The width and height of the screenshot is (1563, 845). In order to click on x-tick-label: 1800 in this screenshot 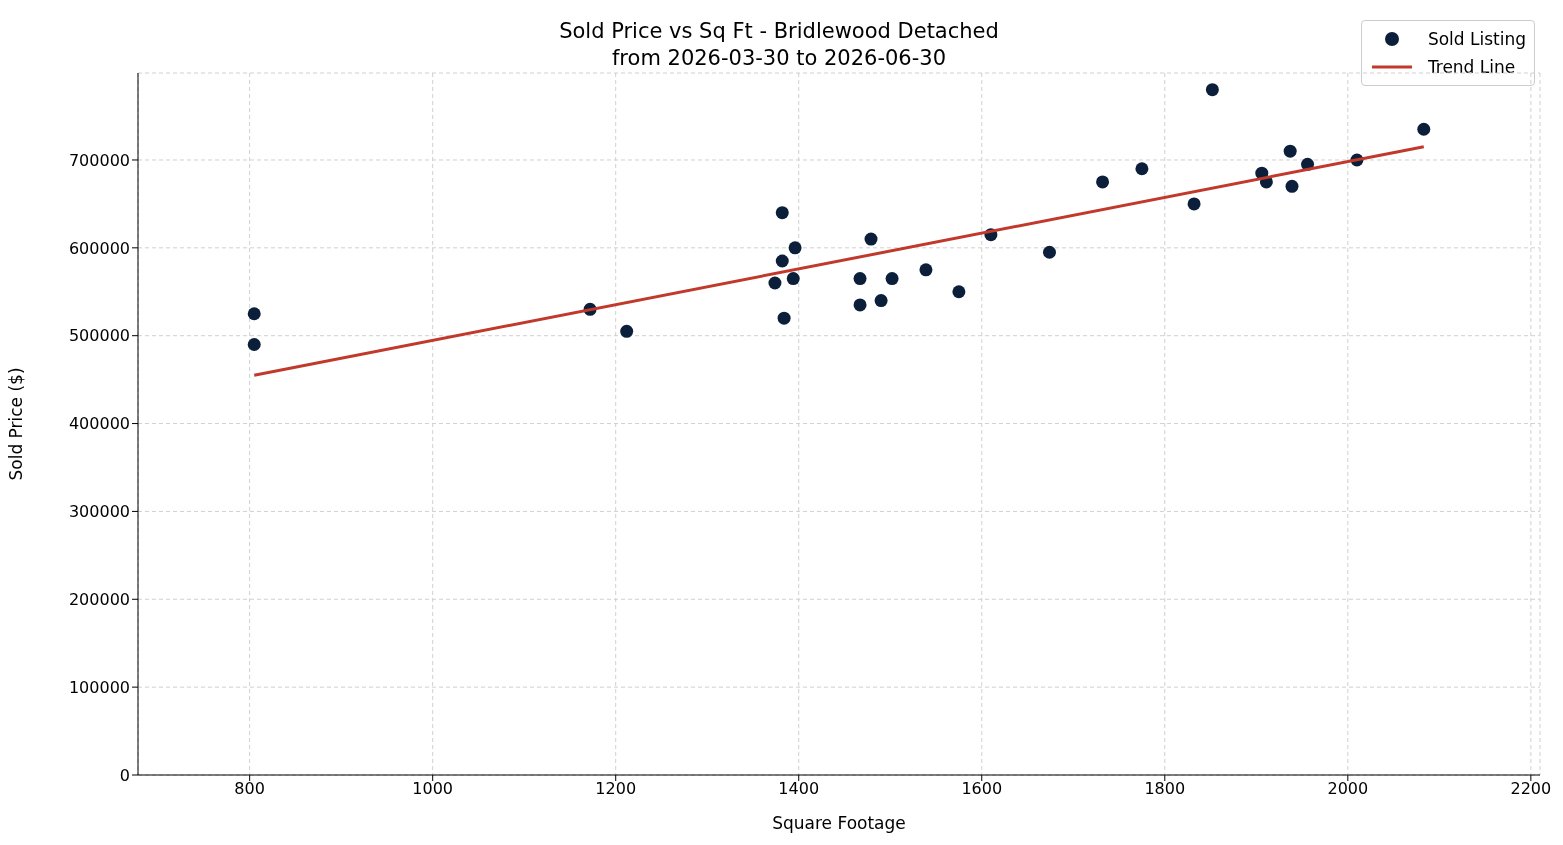, I will do `click(1165, 789)`.